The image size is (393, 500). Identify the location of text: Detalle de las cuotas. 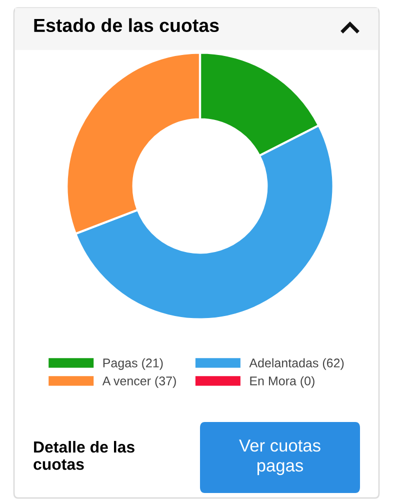
(84, 455).